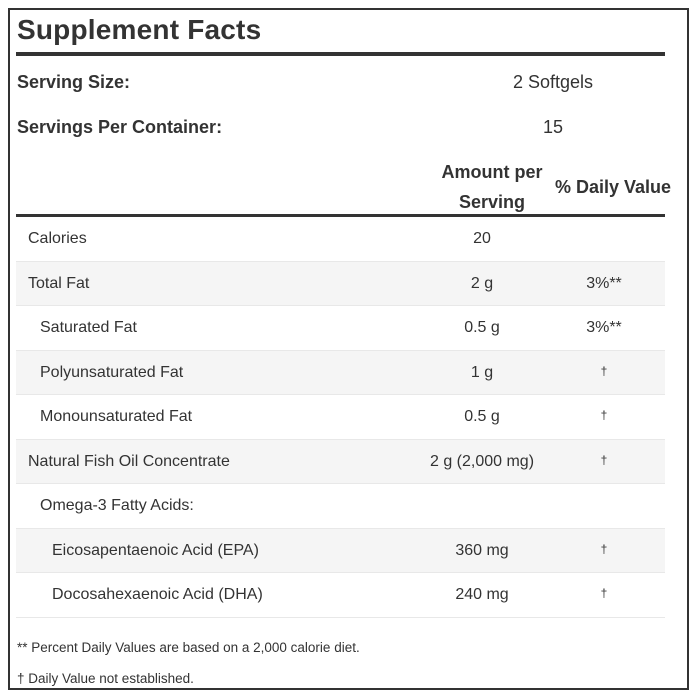  Describe the element at coordinates (492, 202) in the screenshot. I see `amount-header-line2: Serving` at that location.